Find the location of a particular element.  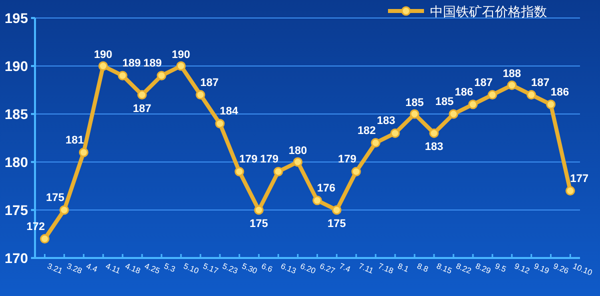

x-tick-label: 6.13 is located at coordinates (289, 269).